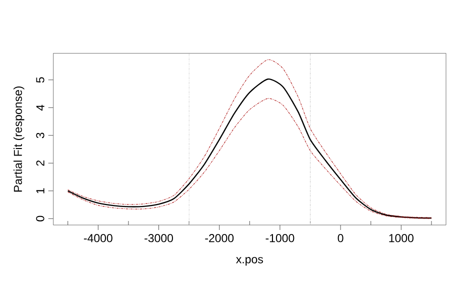  Describe the element at coordinates (98, 238) in the screenshot. I see `x-tick-label: -4000` at that location.